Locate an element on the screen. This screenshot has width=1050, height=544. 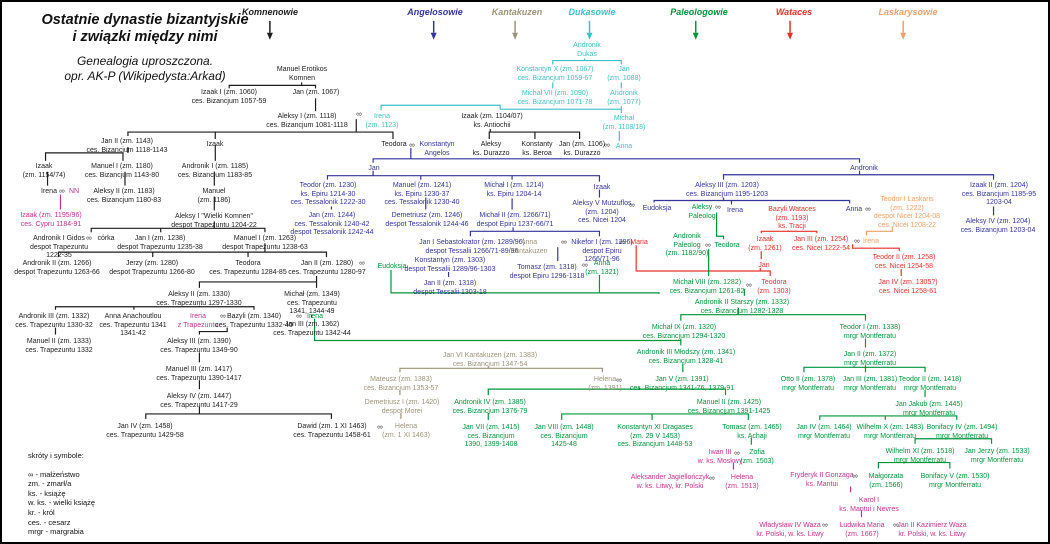
legend-item: kr. - król is located at coordinates (41, 512).